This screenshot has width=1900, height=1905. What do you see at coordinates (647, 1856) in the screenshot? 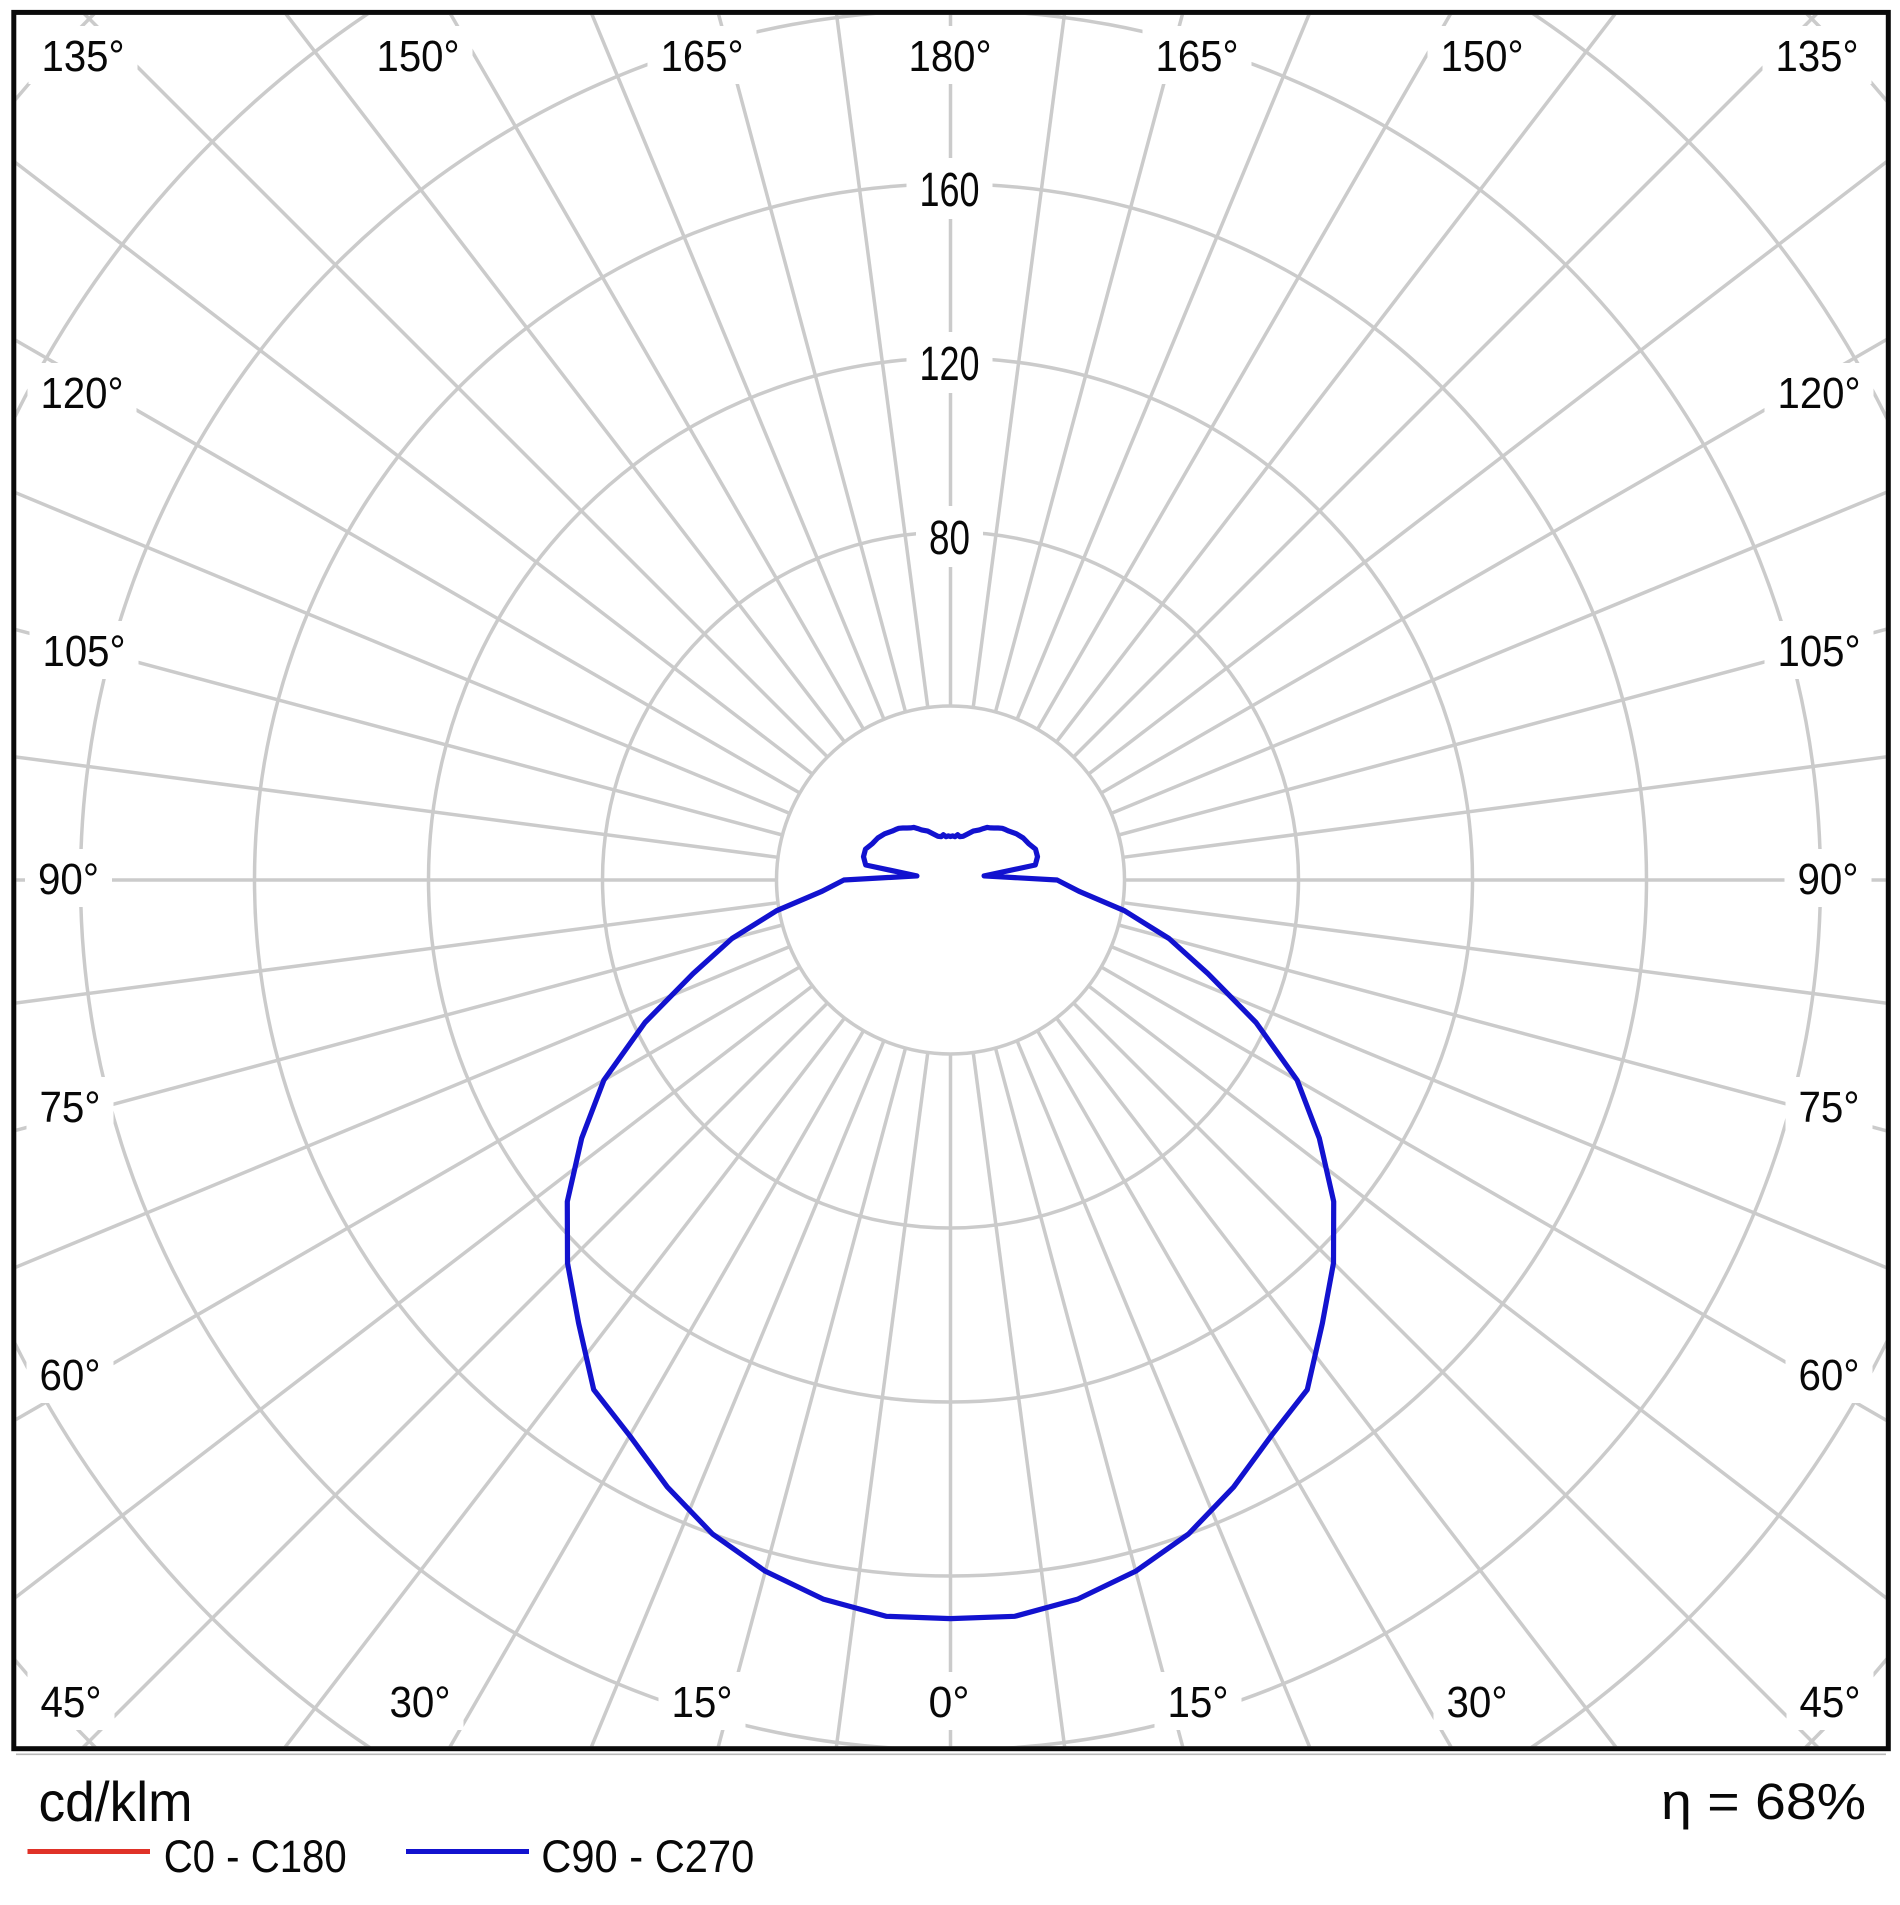
I see `svg-text: C90 - C270` at bounding box center [647, 1856].